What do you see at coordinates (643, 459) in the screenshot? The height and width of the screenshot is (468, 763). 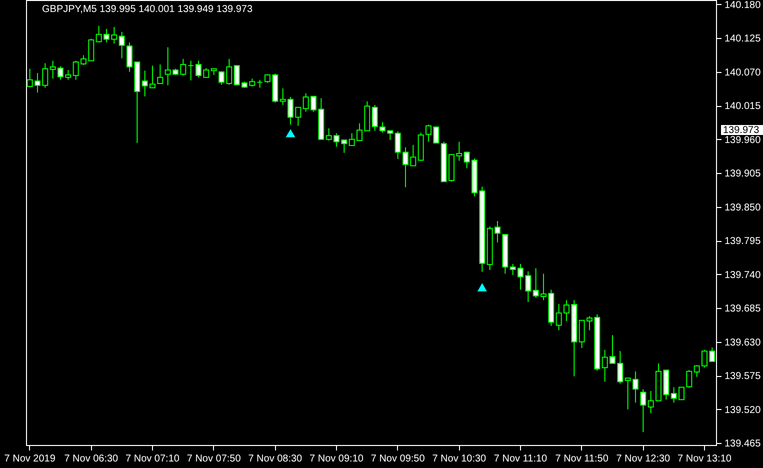 I see `x-tick-label: 7 Nov 12:30` at bounding box center [643, 459].